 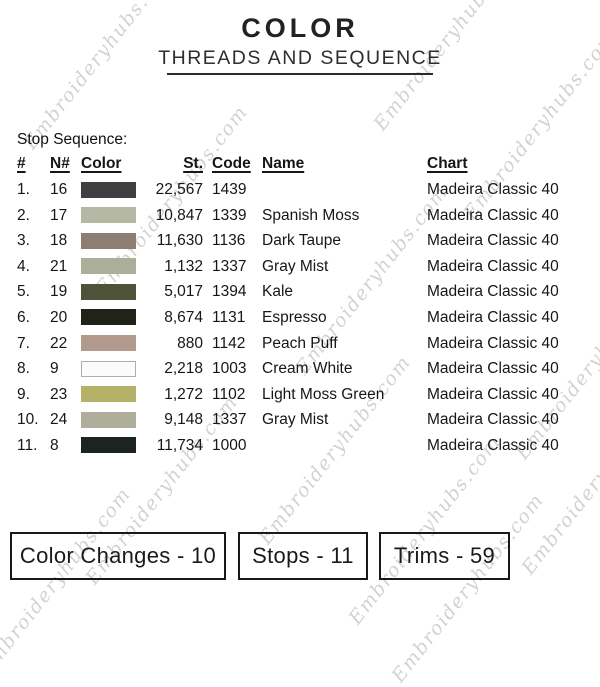 I want to click on column-header-chart: Chart, so click(x=447, y=163).